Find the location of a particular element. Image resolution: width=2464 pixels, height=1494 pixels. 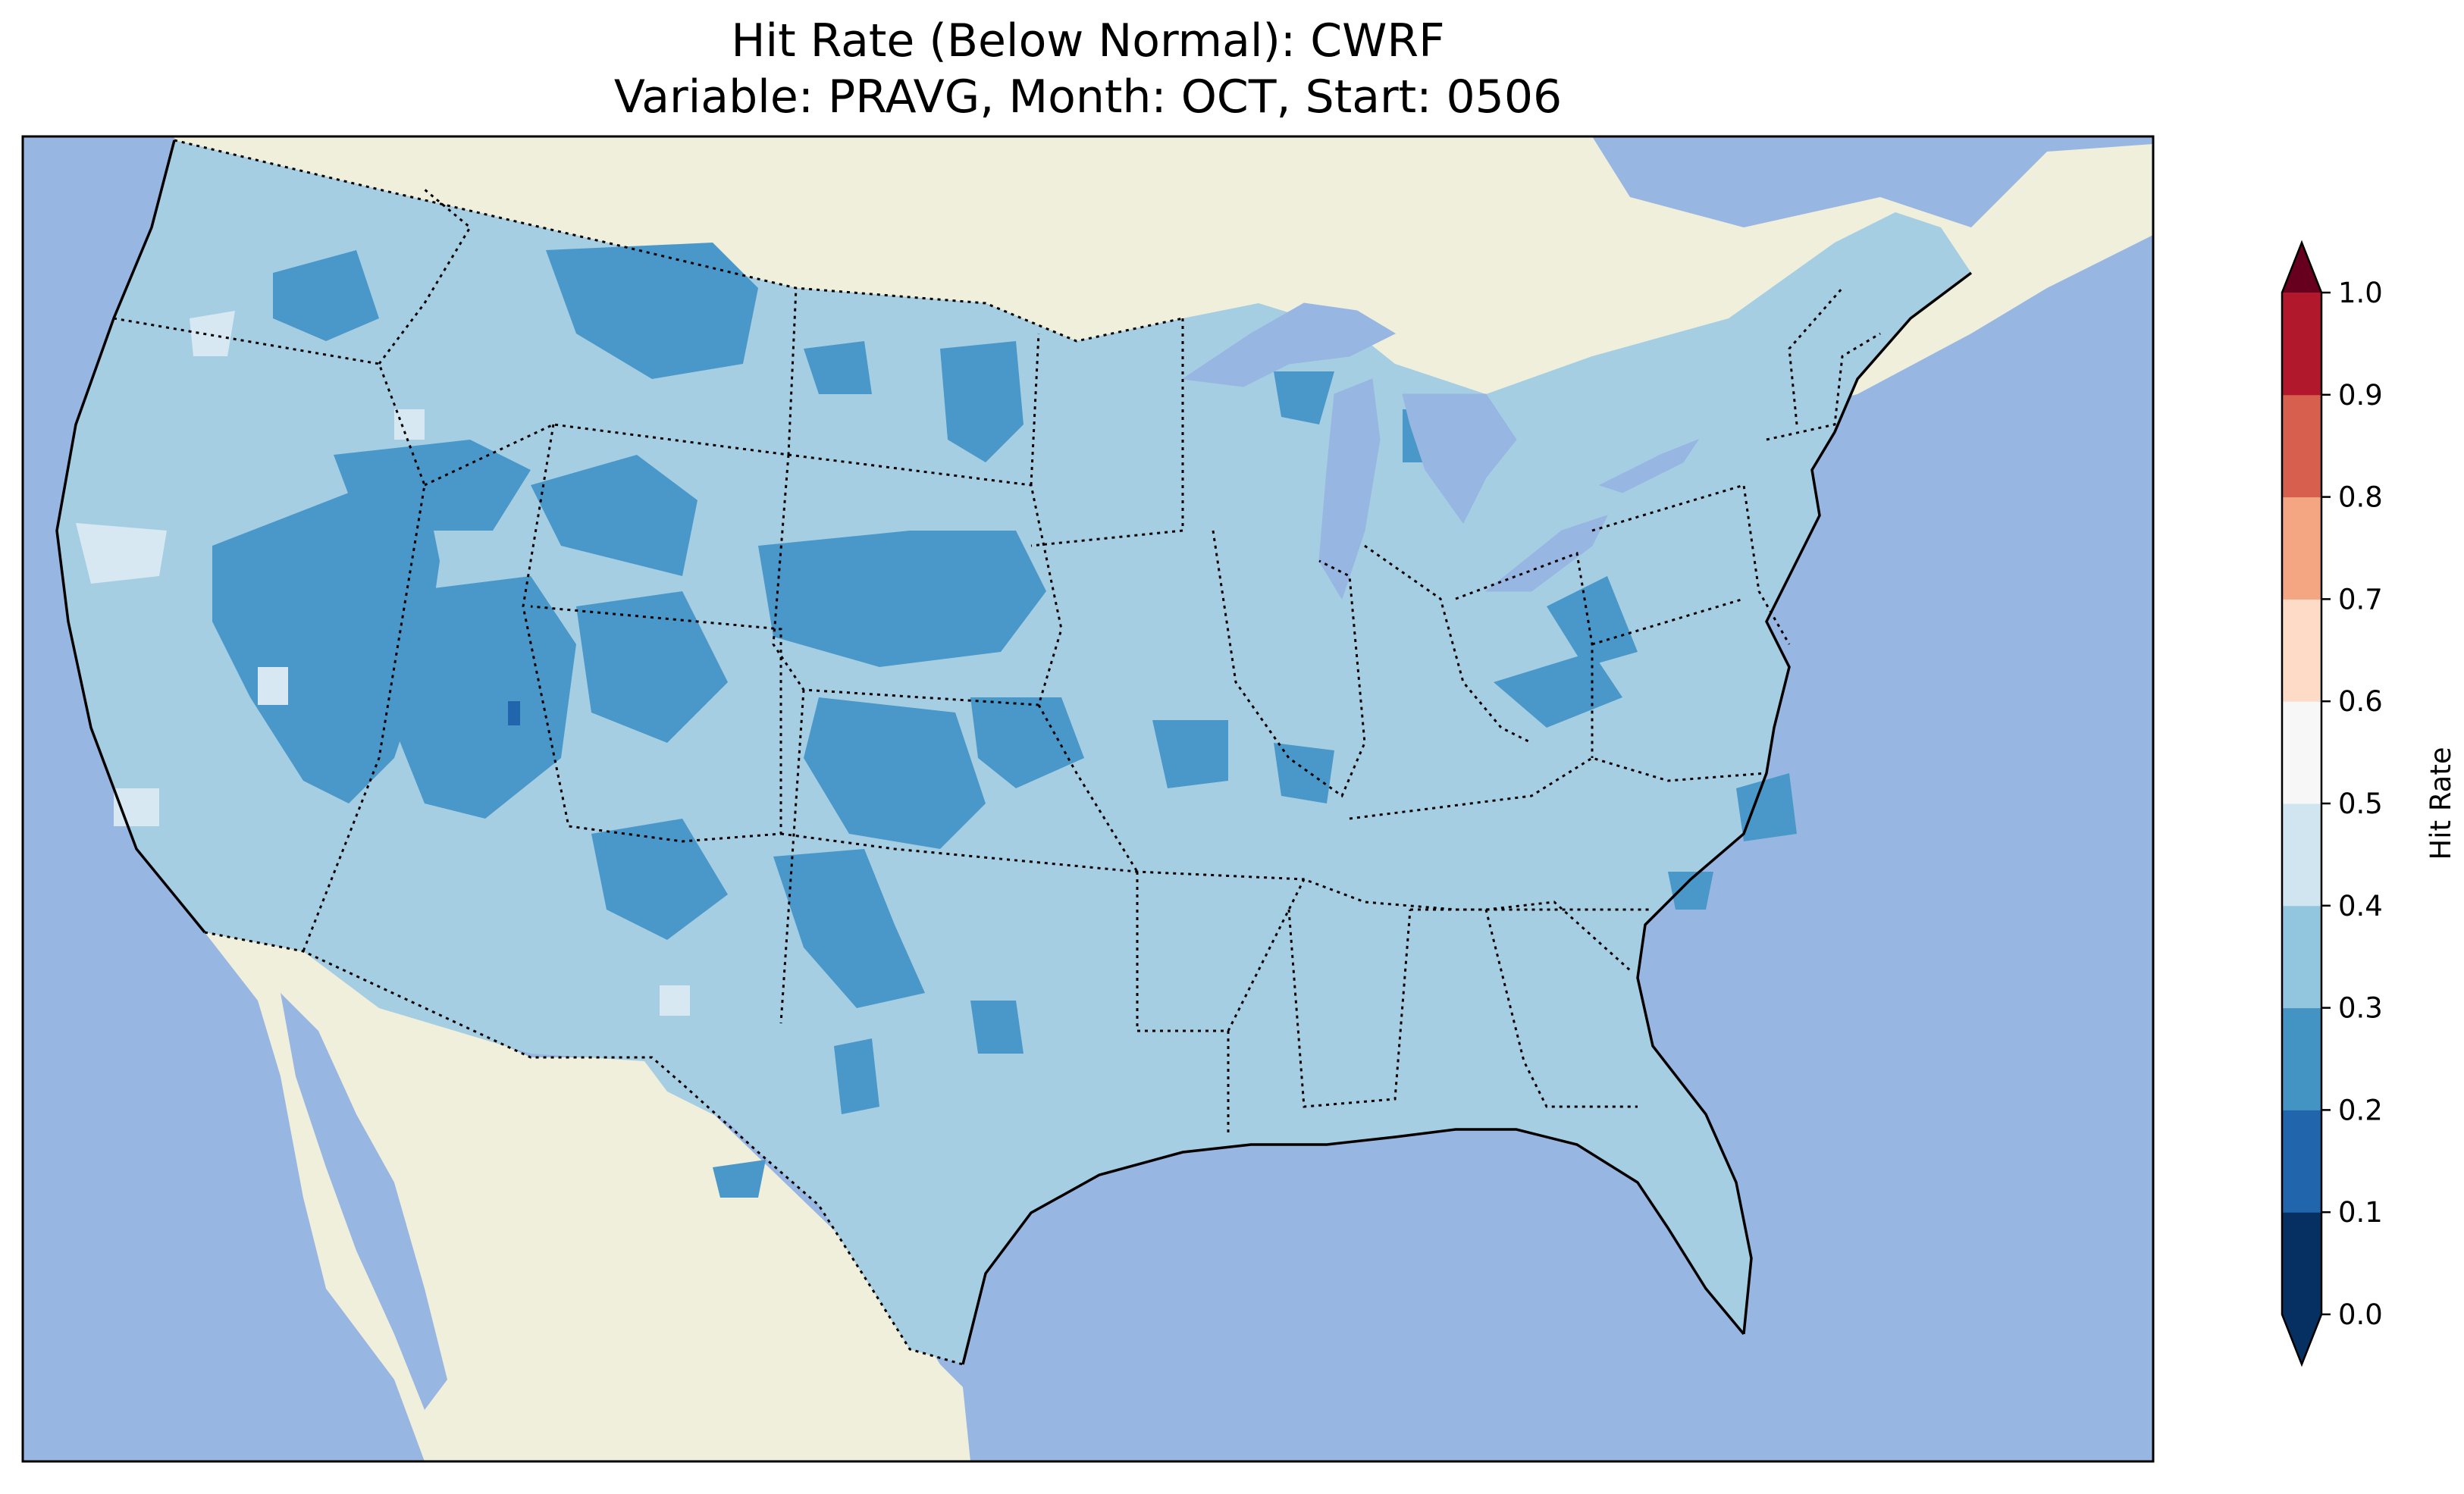

colorbar-tick-label: 0.5 is located at coordinates (2360, 804).